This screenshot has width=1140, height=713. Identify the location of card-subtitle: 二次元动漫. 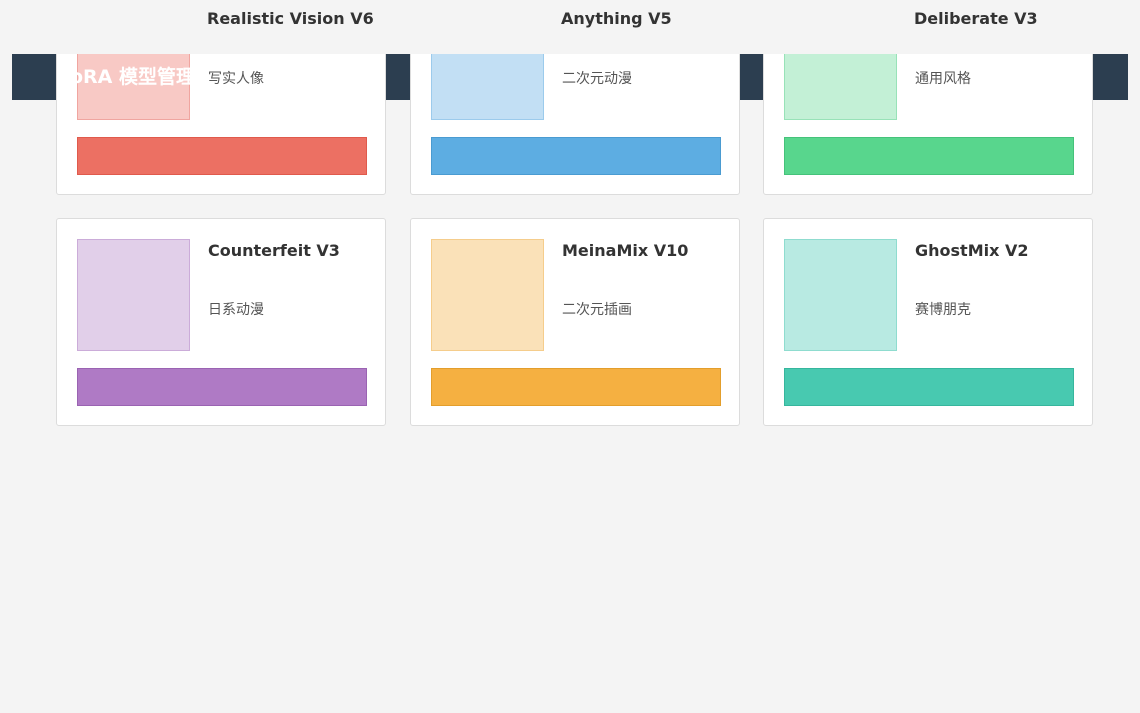
(597, 79).